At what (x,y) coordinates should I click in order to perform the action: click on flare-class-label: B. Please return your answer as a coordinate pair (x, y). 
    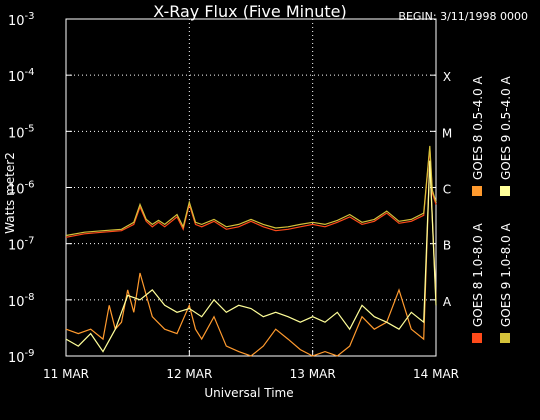
    Looking at the image, I should click on (447, 246).